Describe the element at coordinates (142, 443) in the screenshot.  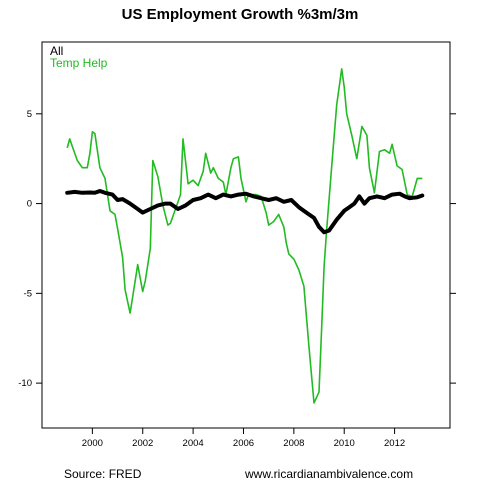
I see `x-tick-label: 2002` at that location.